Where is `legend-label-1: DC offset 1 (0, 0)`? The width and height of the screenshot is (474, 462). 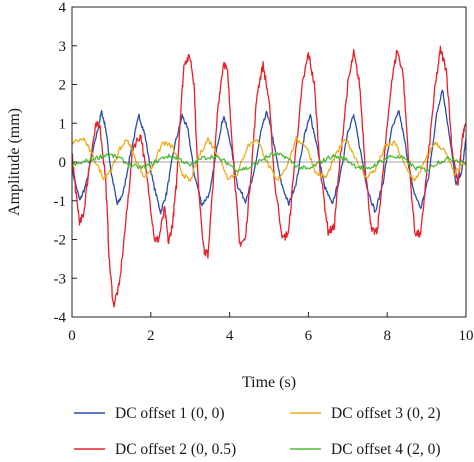
legend-label-1: DC offset 1 (0, 0) is located at coordinates (170, 413).